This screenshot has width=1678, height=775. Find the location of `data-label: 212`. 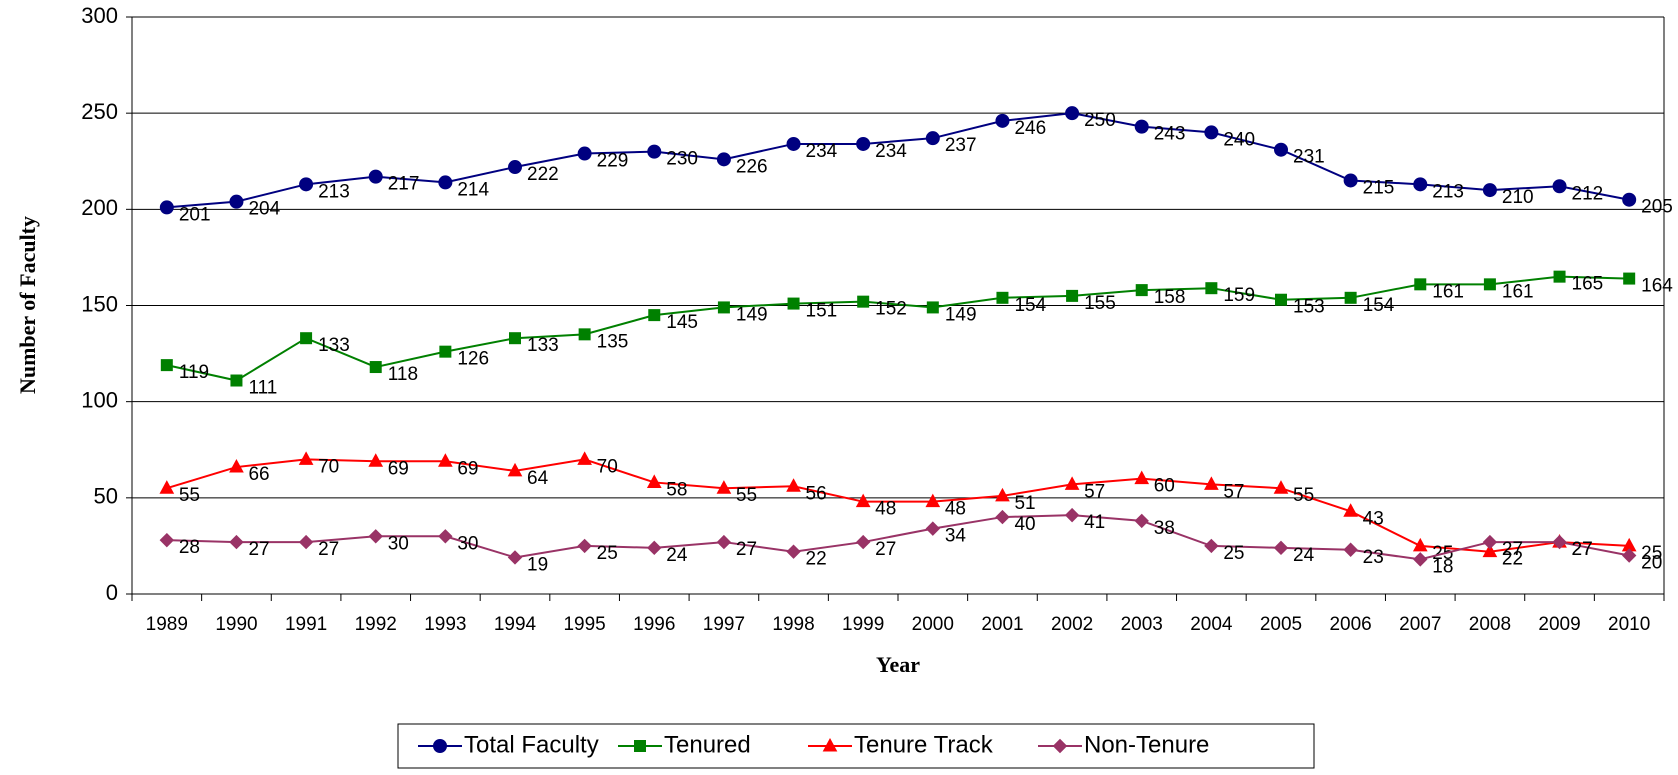

data-label: 212 is located at coordinates (1588, 193).